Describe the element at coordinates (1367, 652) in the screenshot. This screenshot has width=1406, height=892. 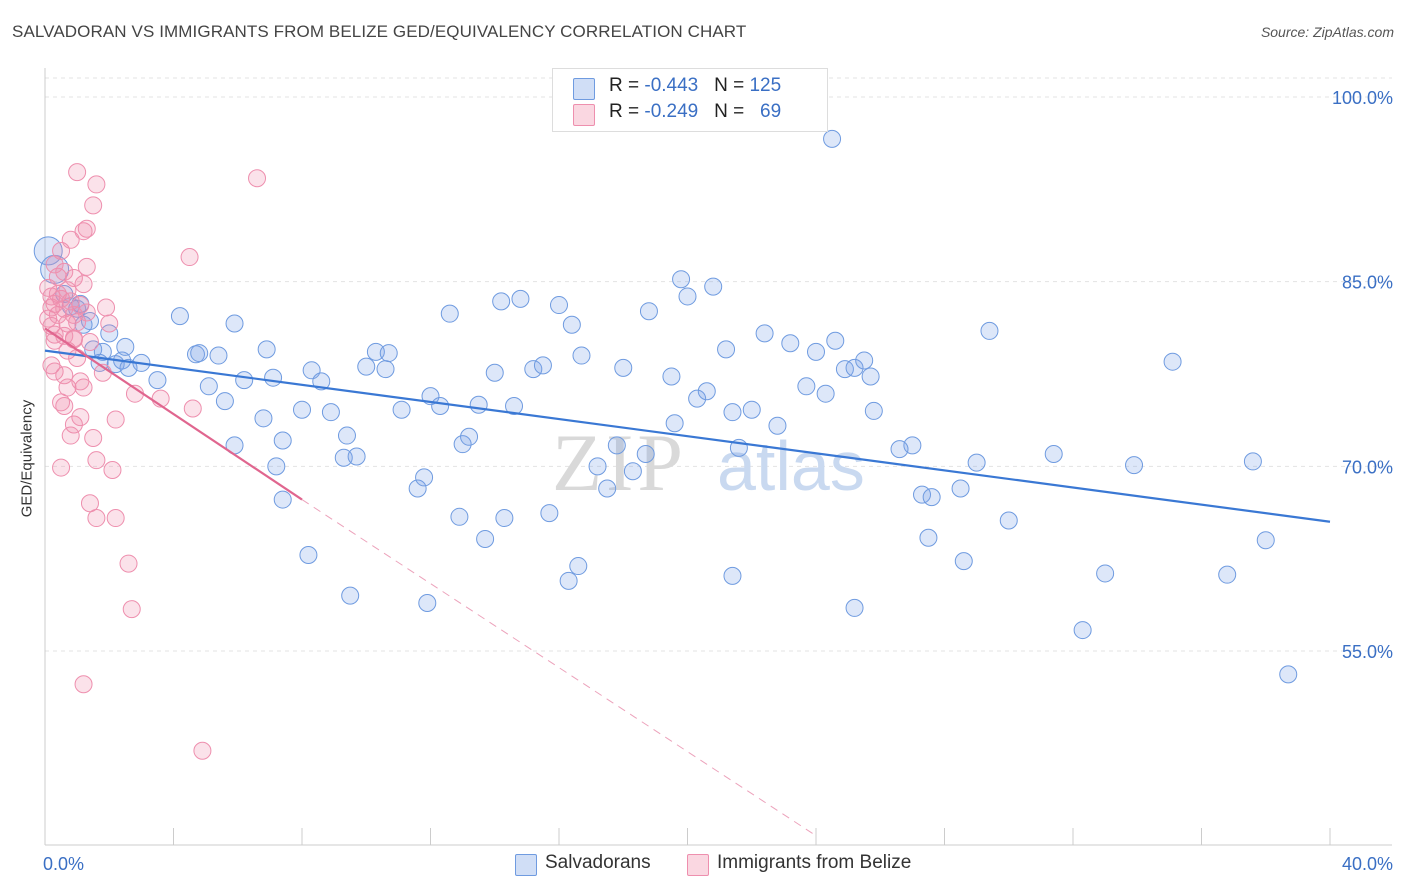
I see `y-tick-label: 55.0%` at that location.